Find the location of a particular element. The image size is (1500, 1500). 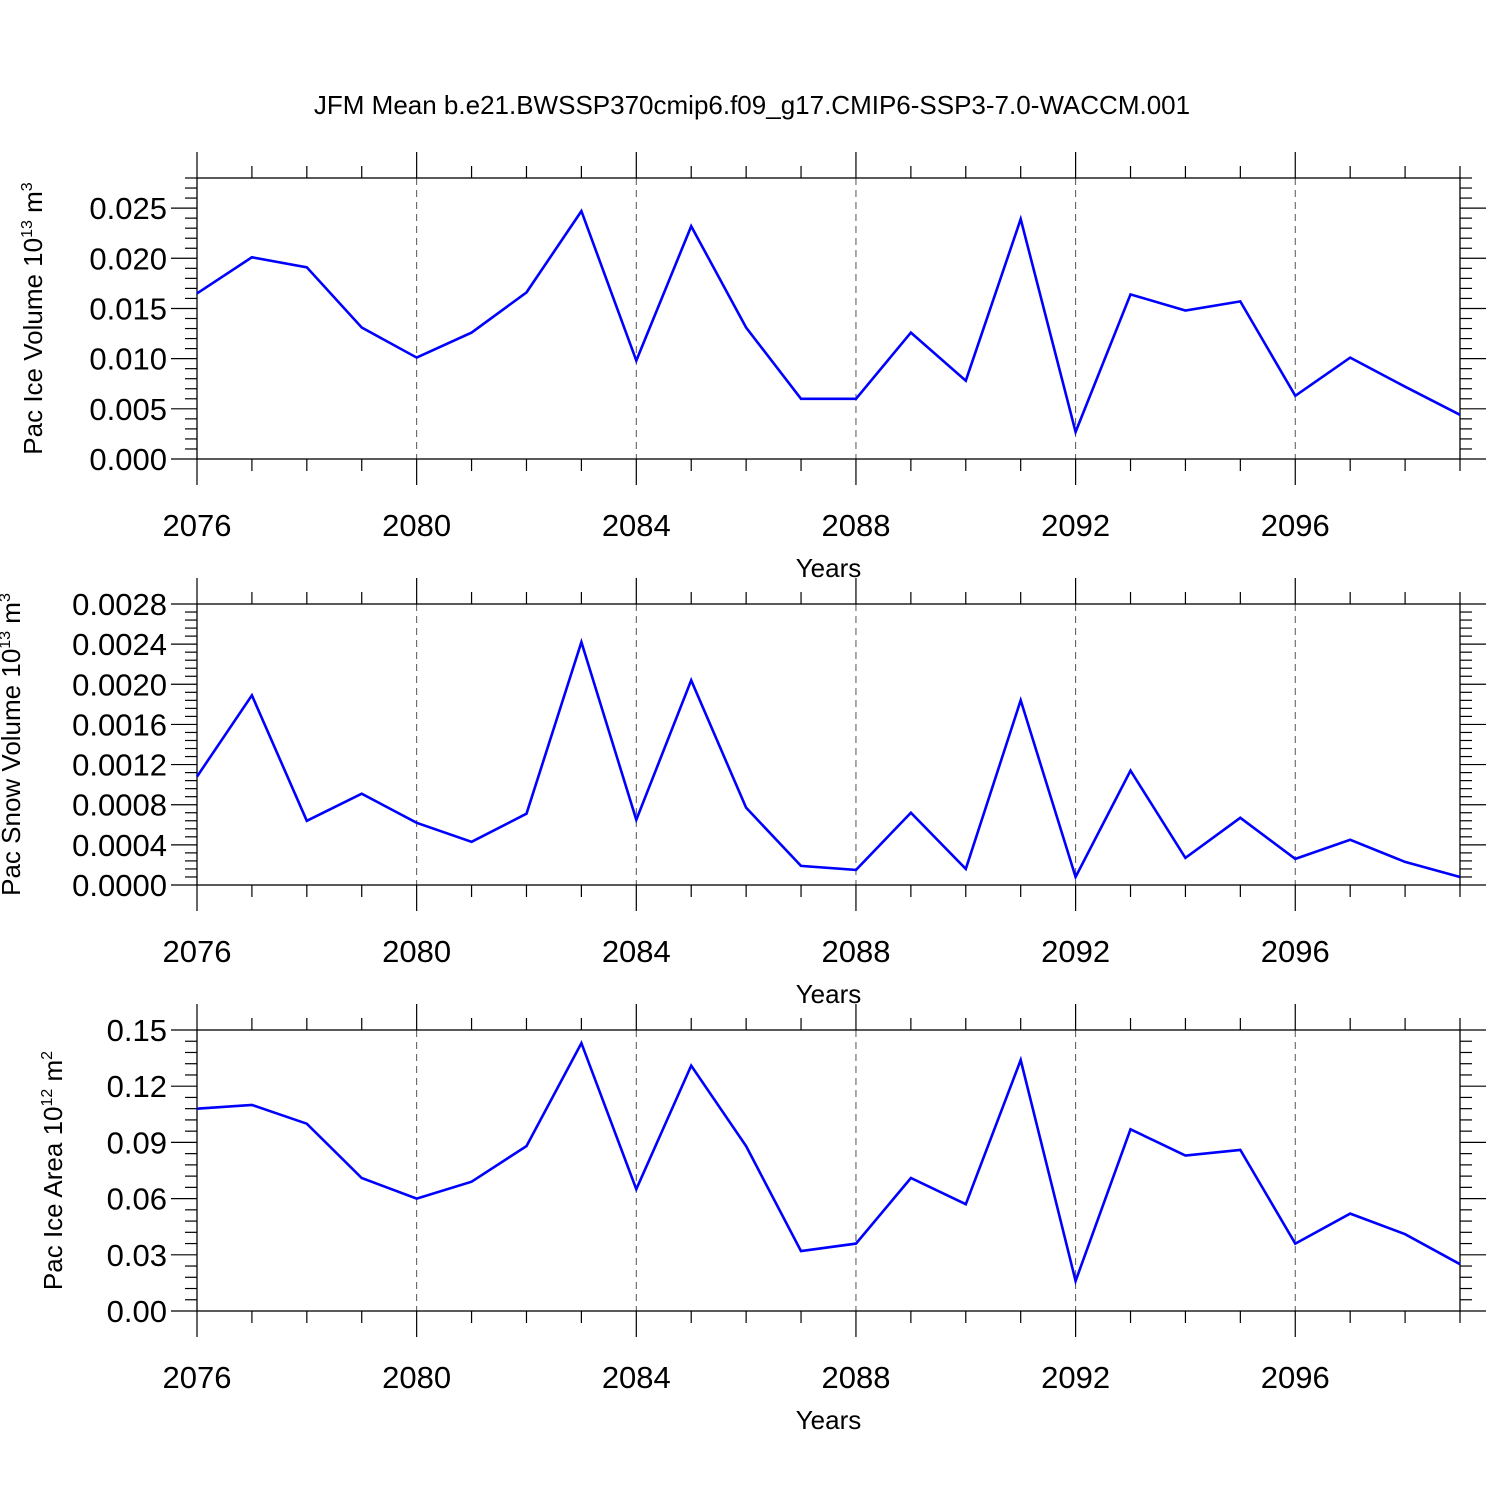

chart1-data-point-2088 is located at coordinates (856, 870).